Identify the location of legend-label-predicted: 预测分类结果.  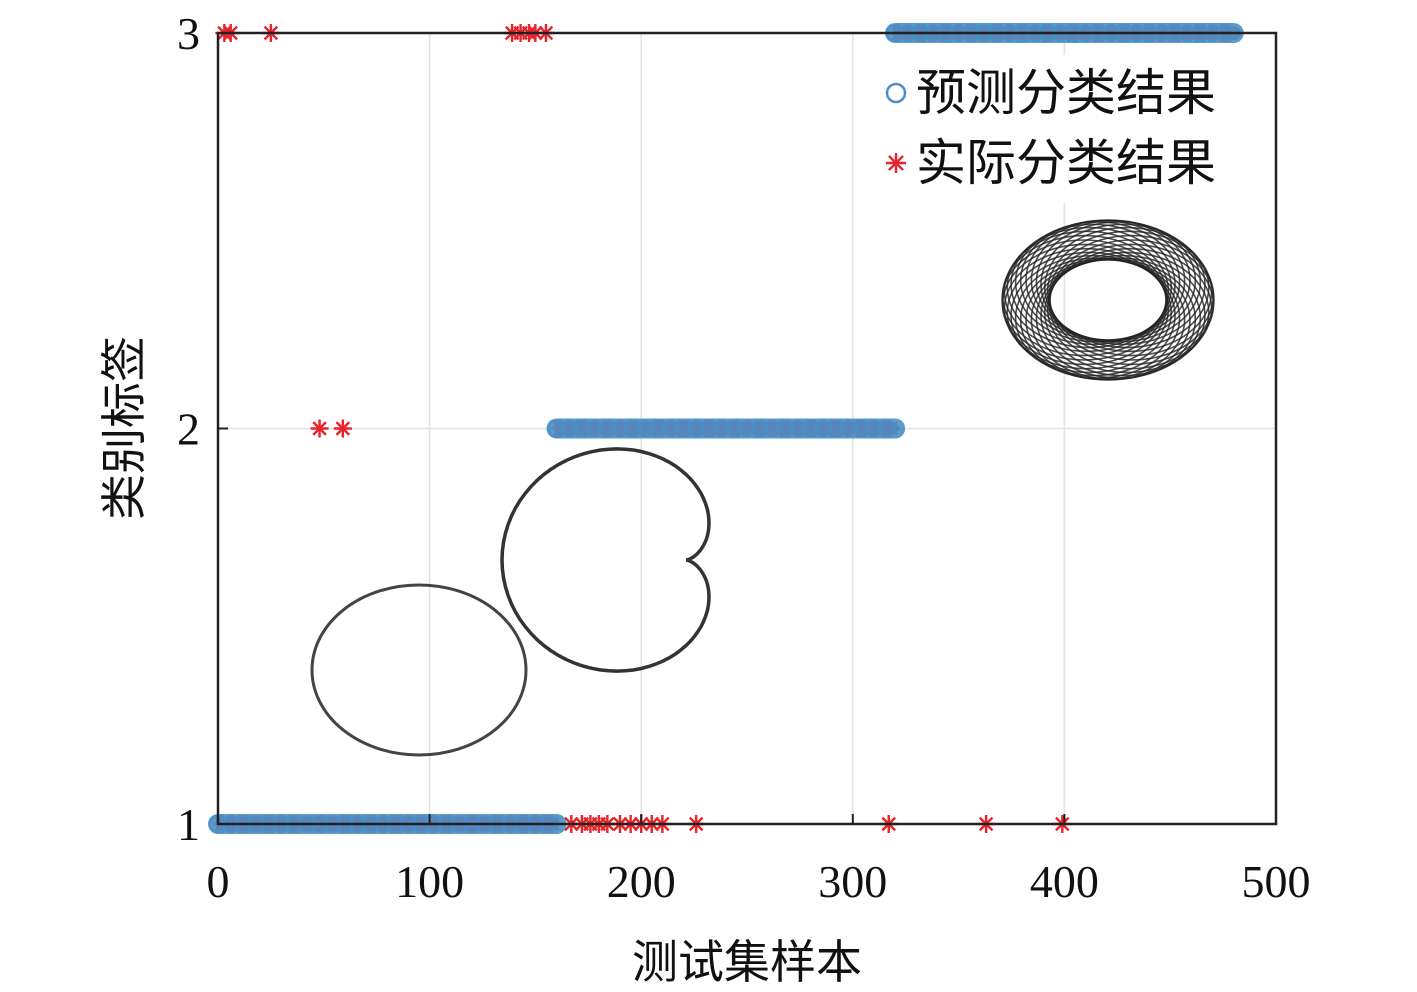
(1066, 93).